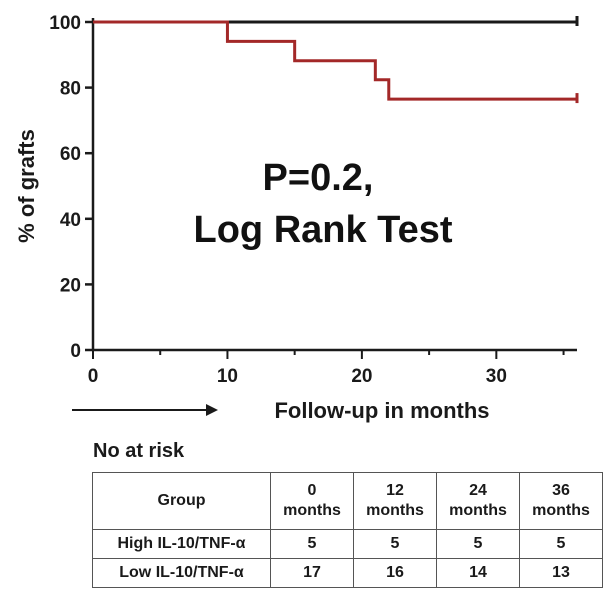 The image size is (615, 590). I want to click on time-value: 12, so click(395, 490).